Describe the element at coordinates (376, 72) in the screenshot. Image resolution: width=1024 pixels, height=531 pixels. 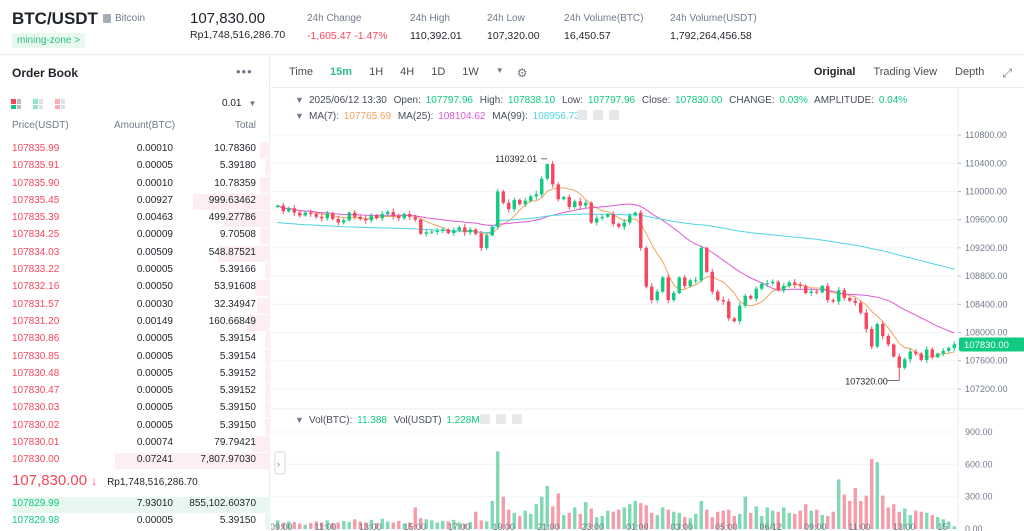
I see `tf-1h: 1H` at that location.